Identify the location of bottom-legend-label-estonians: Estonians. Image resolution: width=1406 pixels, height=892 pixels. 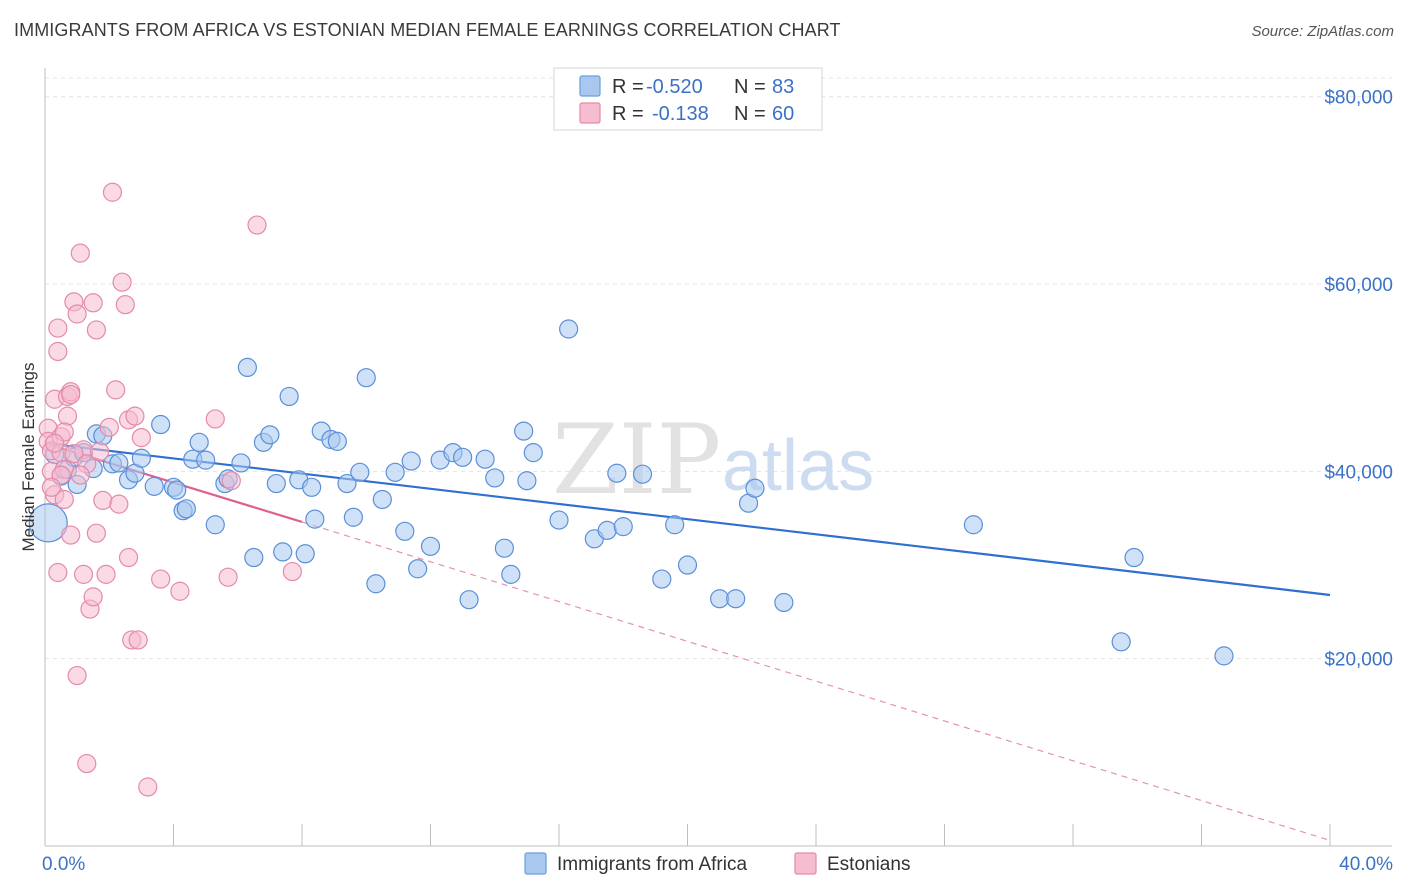
(868, 864).